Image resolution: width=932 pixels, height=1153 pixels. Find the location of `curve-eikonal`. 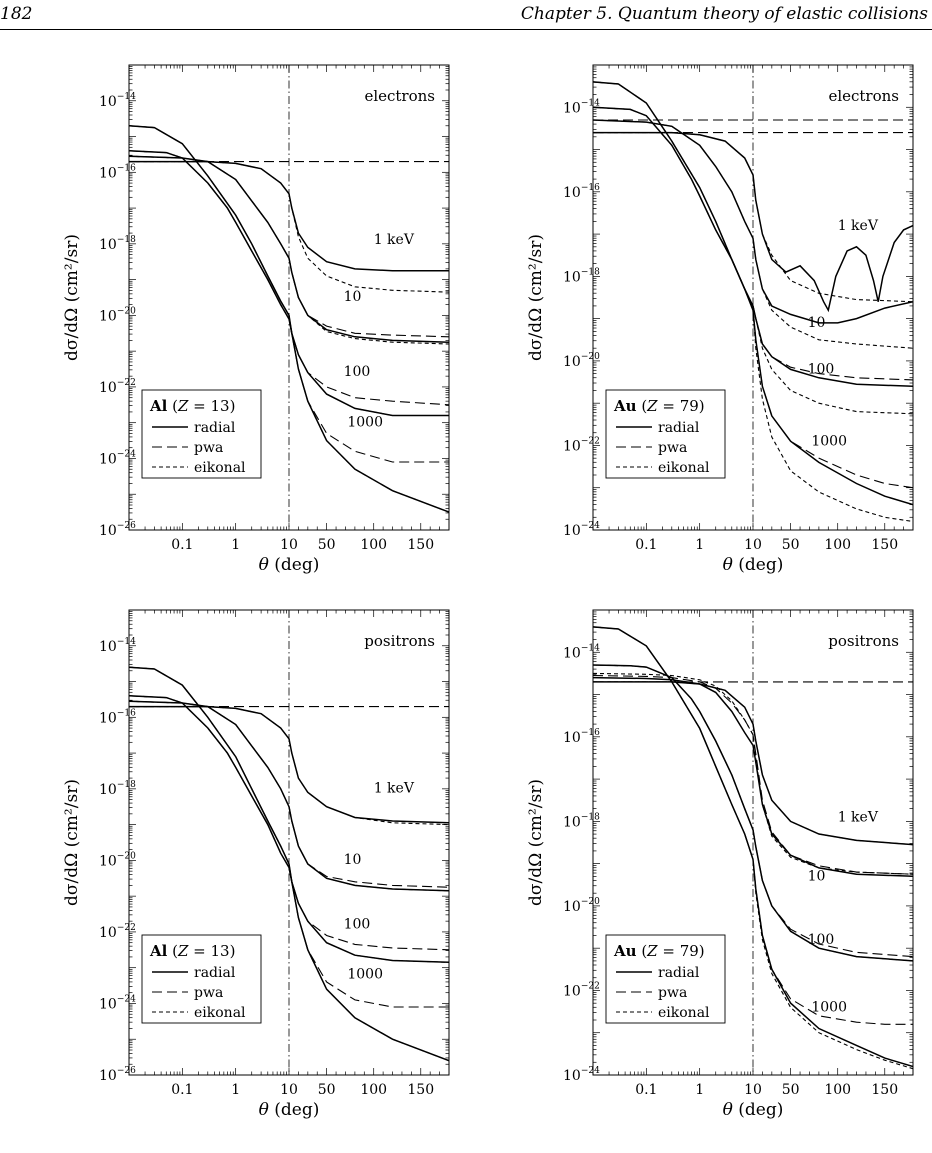

curve-eikonal is located at coordinates (753, 260).